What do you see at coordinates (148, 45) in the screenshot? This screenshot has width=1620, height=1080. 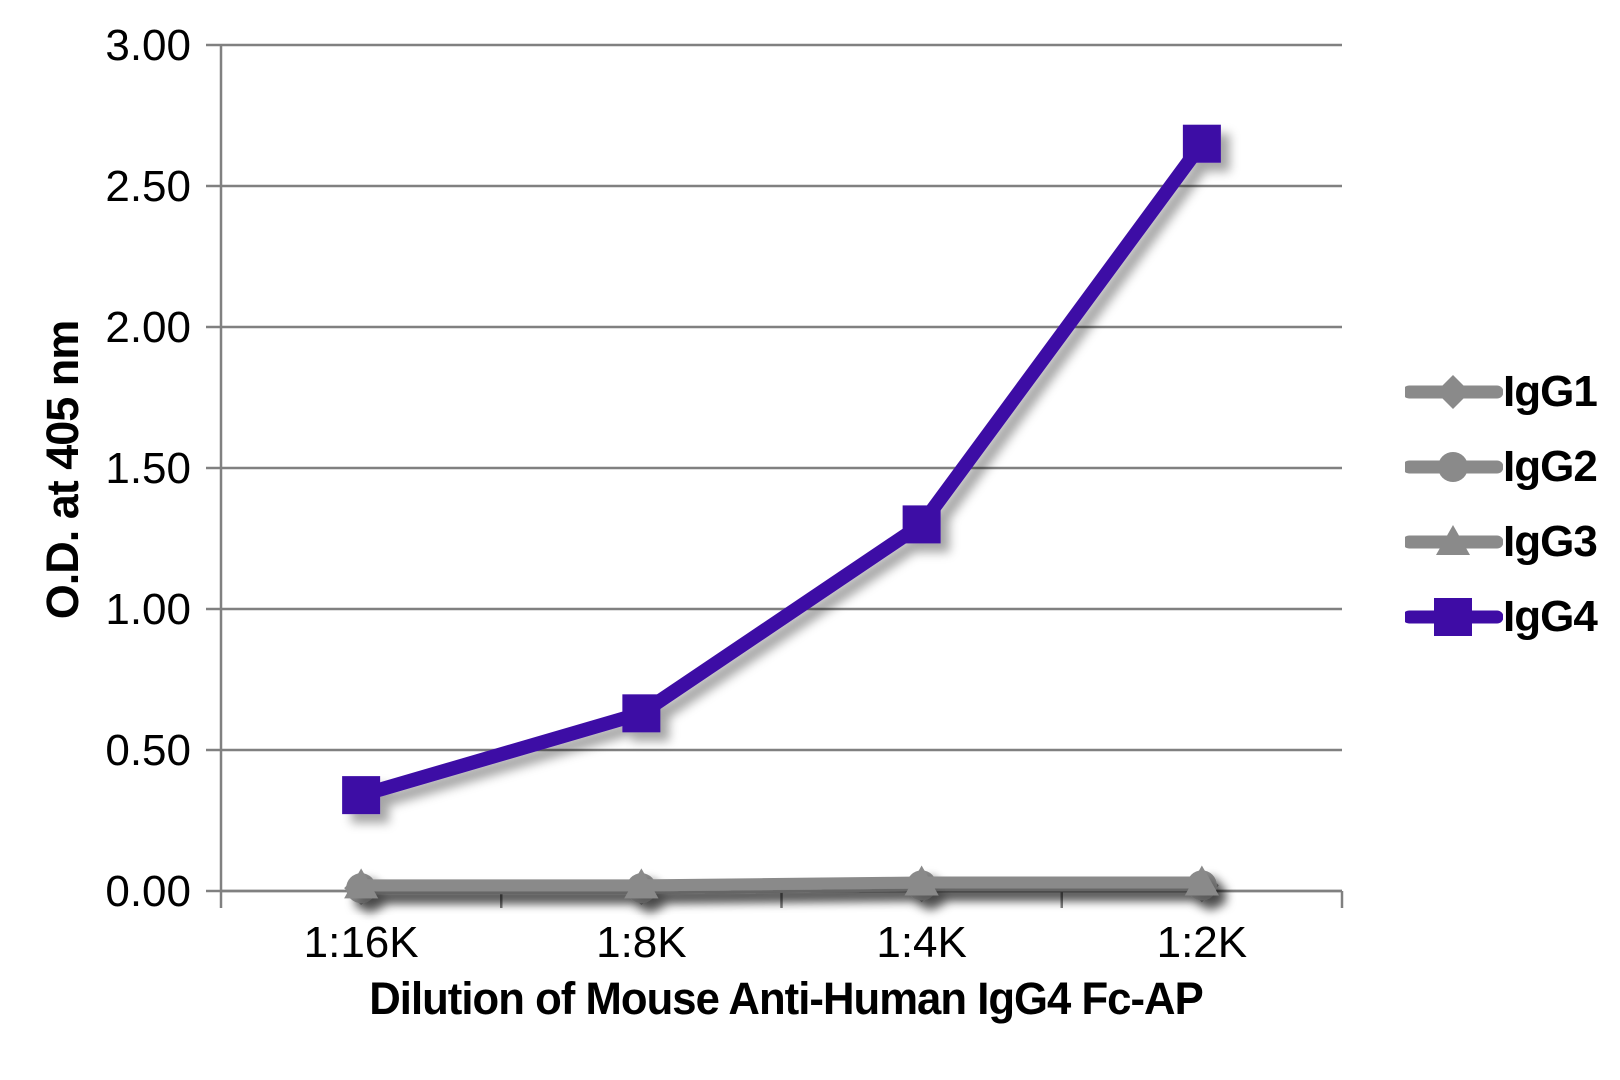 I see `y-tick-label: 3.00` at bounding box center [148, 45].